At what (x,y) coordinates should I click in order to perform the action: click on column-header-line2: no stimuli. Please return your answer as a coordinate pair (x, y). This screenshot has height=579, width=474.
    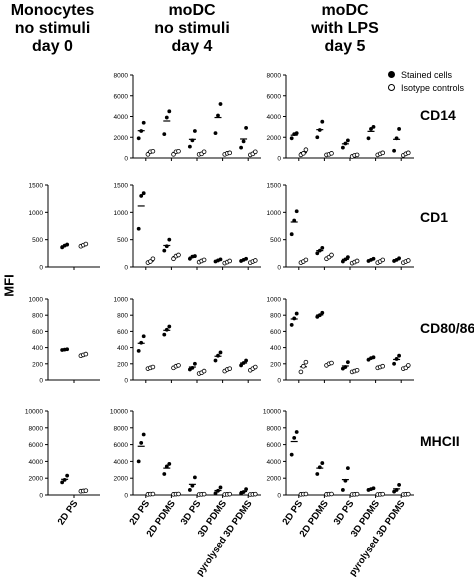
    Looking at the image, I should click on (52, 28).